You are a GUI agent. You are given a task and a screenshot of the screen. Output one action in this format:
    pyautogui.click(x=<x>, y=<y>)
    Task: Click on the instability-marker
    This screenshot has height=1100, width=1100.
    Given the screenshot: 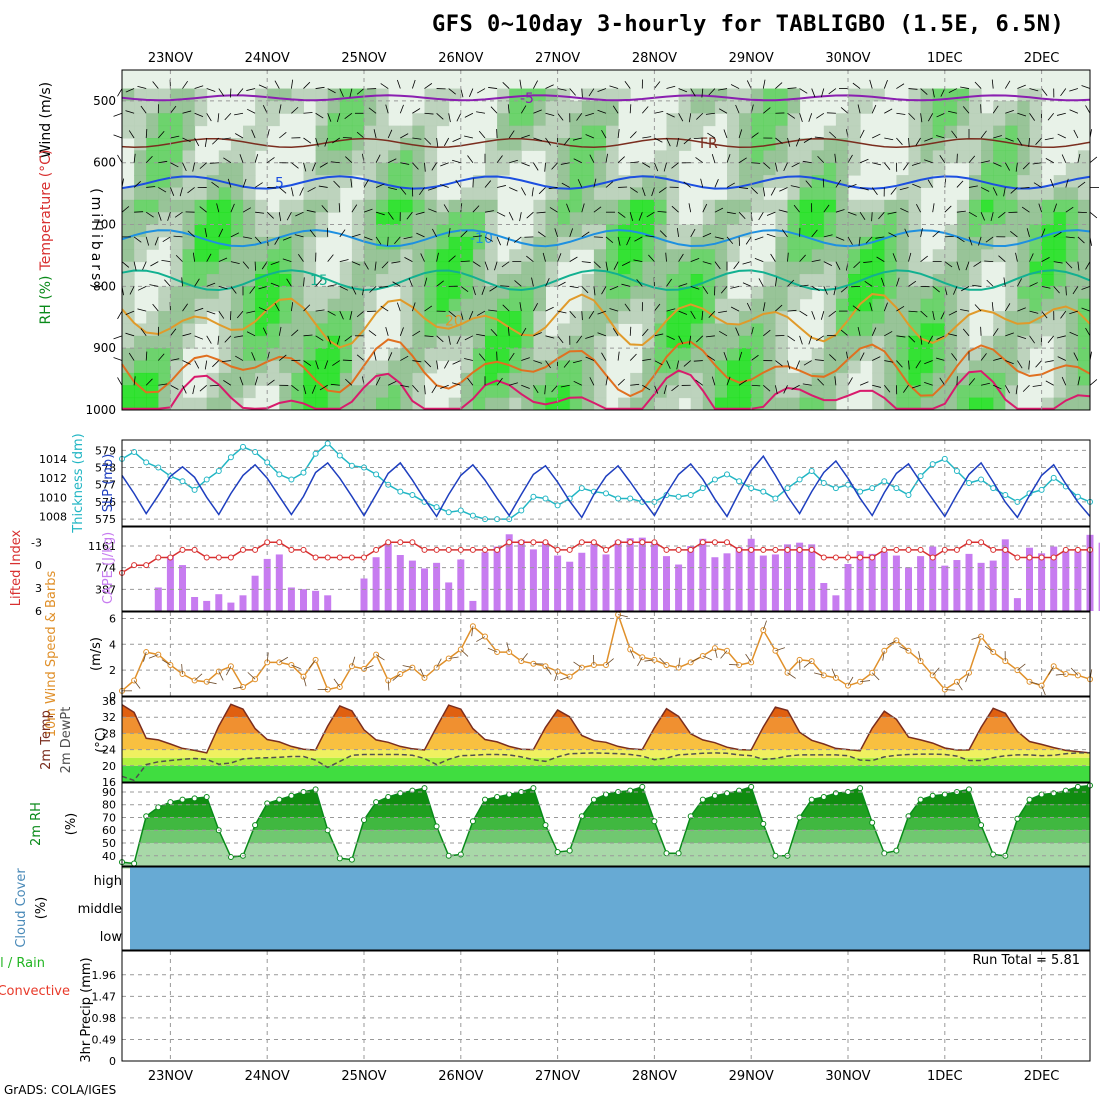 What is the action you would take?
    pyautogui.click(x=775, y=549)
    